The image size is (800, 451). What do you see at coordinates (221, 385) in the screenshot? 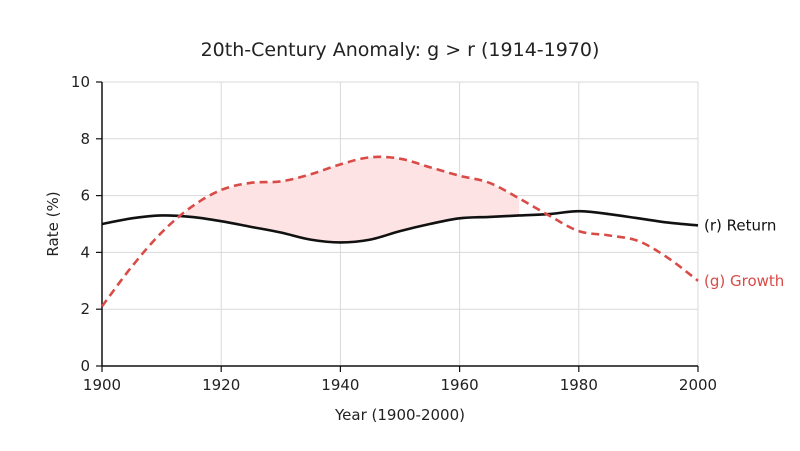
I see `x-tick-label: 1920` at bounding box center [221, 385].